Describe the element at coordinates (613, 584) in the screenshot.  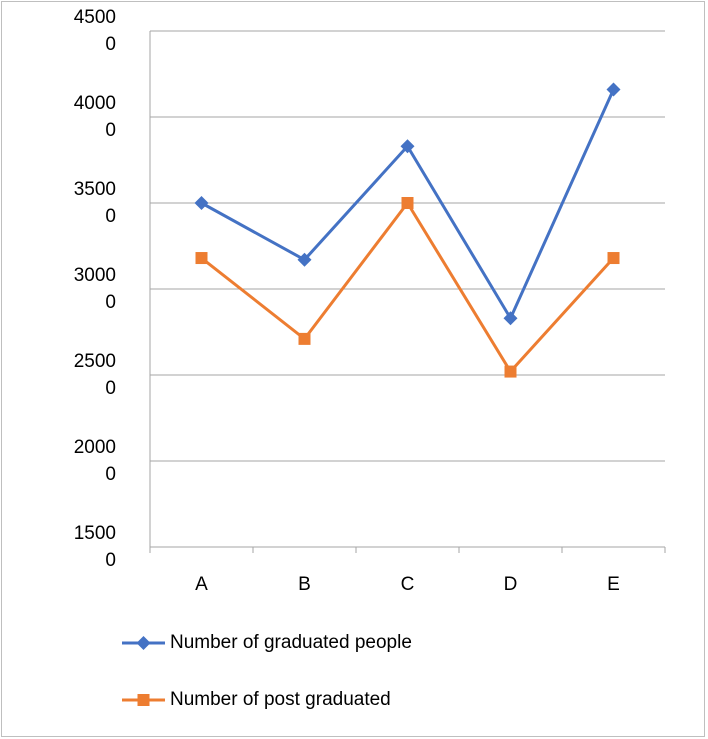
I see `x-tick-label: E` at that location.